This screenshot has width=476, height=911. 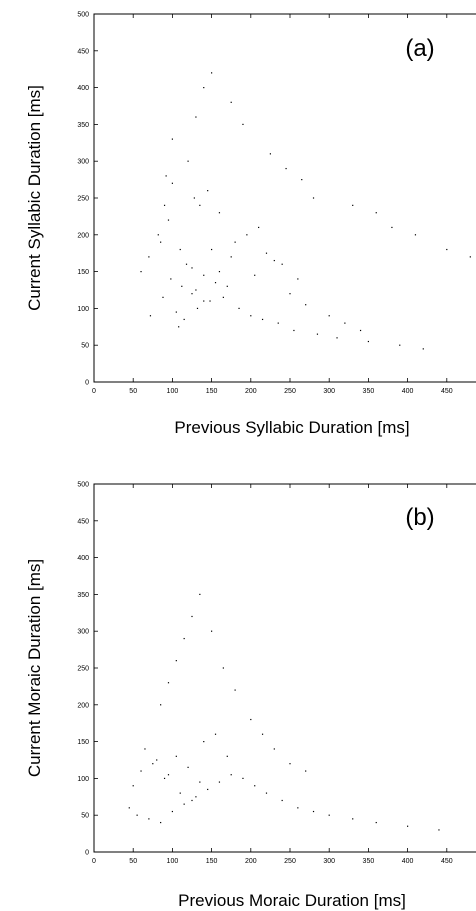 What do you see at coordinates (34, 668) in the screenshot?
I see `y-axis-label: Current Moraic Duration [ms]` at bounding box center [34, 668].